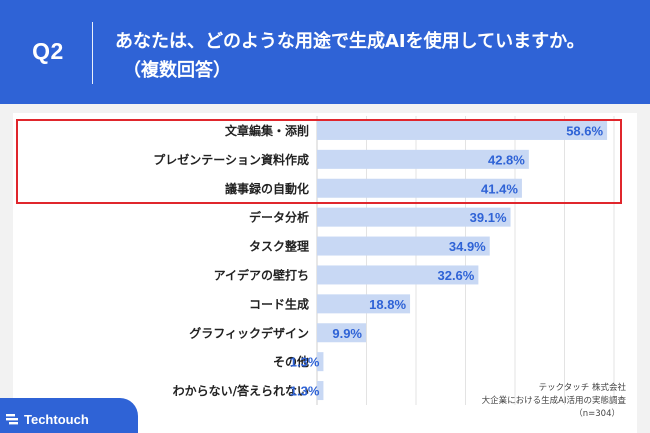 The image size is (650, 433). Describe the element at coordinates (488, 217) in the screenshot. I see `value-label: 39.1%` at that location.